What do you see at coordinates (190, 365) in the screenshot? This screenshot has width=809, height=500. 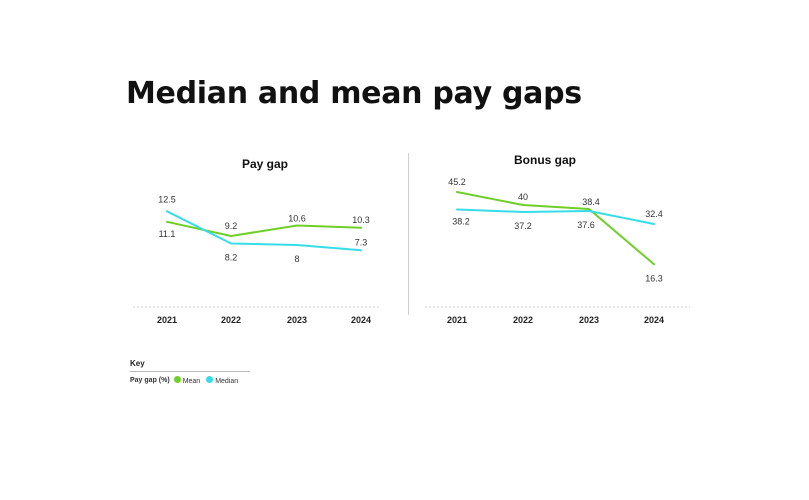 I see `key-title: Key` at bounding box center [190, 365].